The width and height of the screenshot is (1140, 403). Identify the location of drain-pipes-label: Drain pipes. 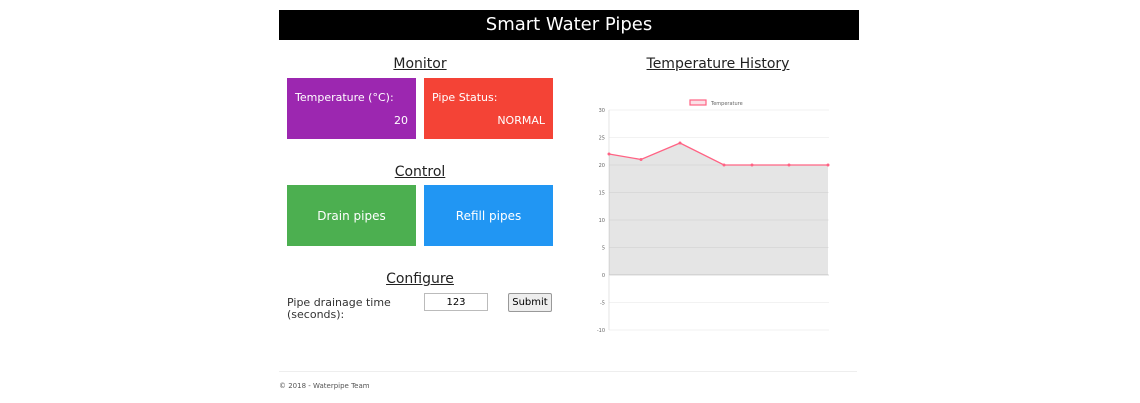
(351, 215).